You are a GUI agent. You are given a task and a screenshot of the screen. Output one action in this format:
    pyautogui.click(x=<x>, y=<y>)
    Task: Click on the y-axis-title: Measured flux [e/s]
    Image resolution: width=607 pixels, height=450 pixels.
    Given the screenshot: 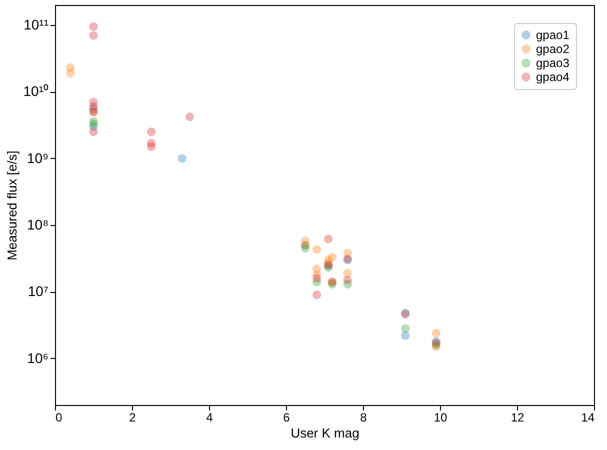 What is the action you would take?
    pyautogui.click(x=12, y=205)
    